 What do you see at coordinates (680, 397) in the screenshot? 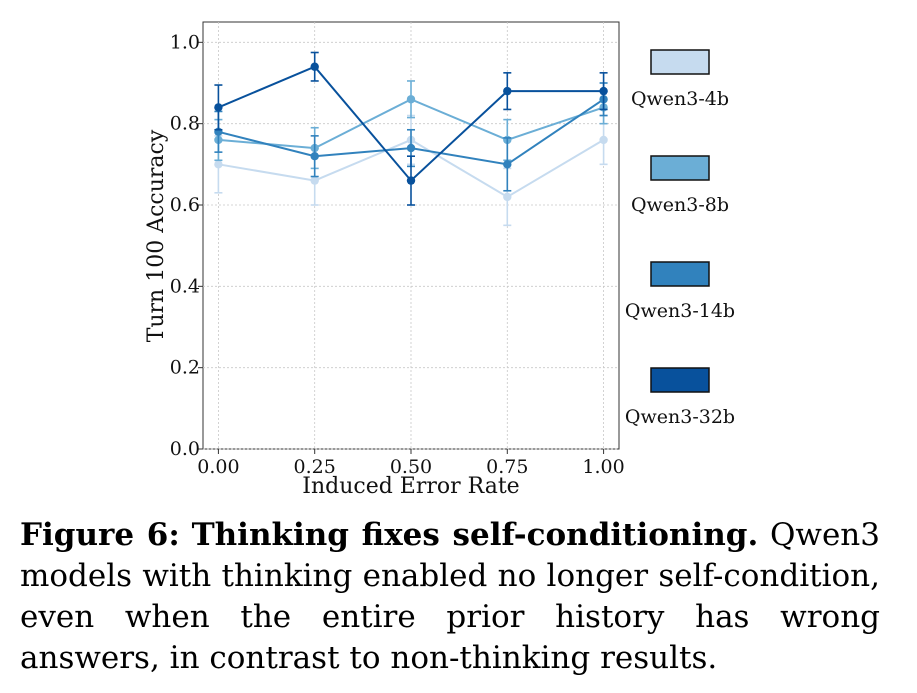
I see `legend-item: Qwen3-32b` at bounding box center [680, 397].